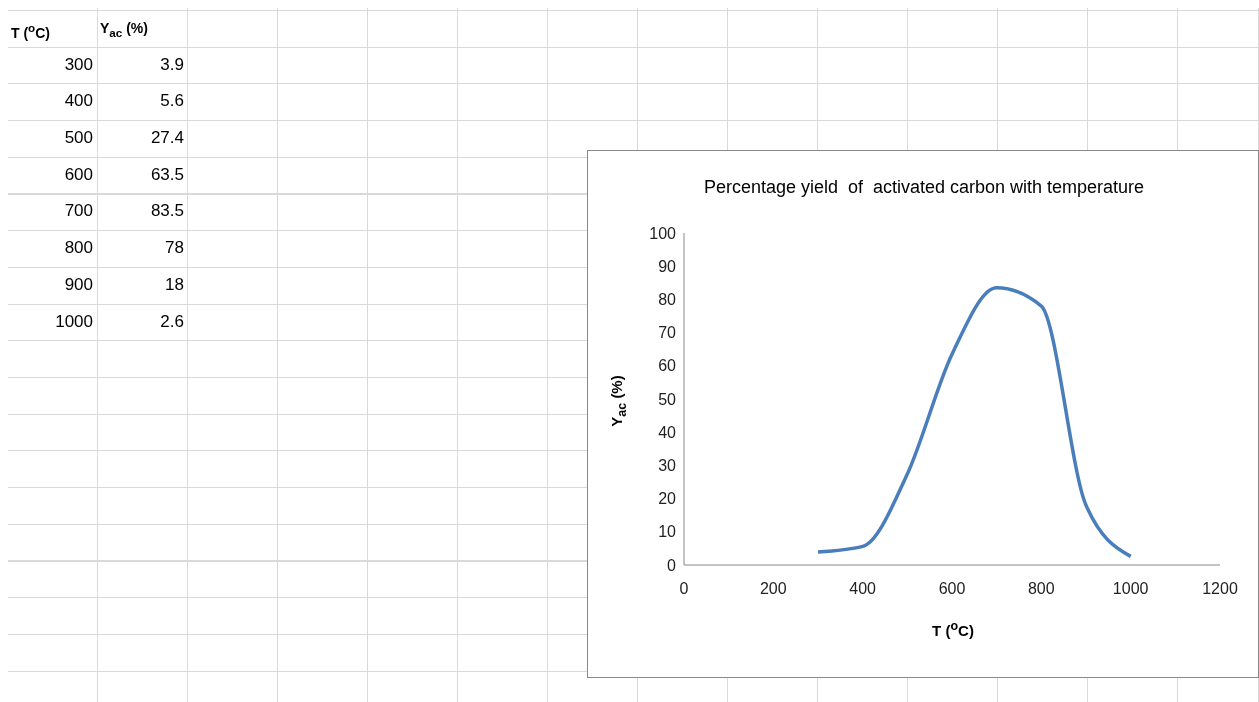 The width and height of the screenshot is (1259, 702). What do you see at coordinates (172, 321) in the screenshot?
I see `text: 2.6` at bounding box center [172, 321].